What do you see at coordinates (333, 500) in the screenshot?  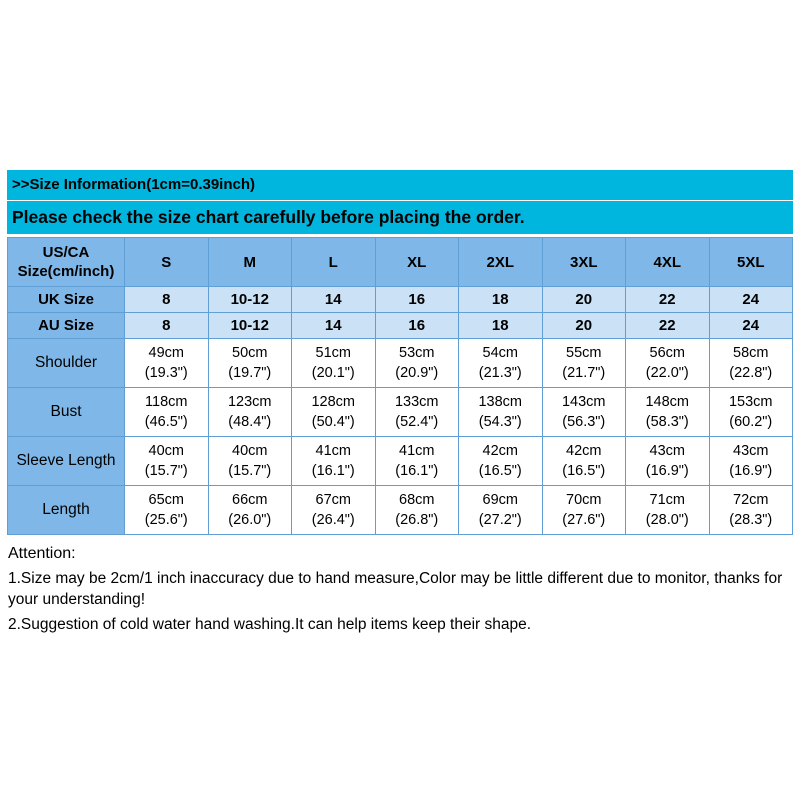 I see `measure-cm: 67cm` at bounding box center [333, 500].